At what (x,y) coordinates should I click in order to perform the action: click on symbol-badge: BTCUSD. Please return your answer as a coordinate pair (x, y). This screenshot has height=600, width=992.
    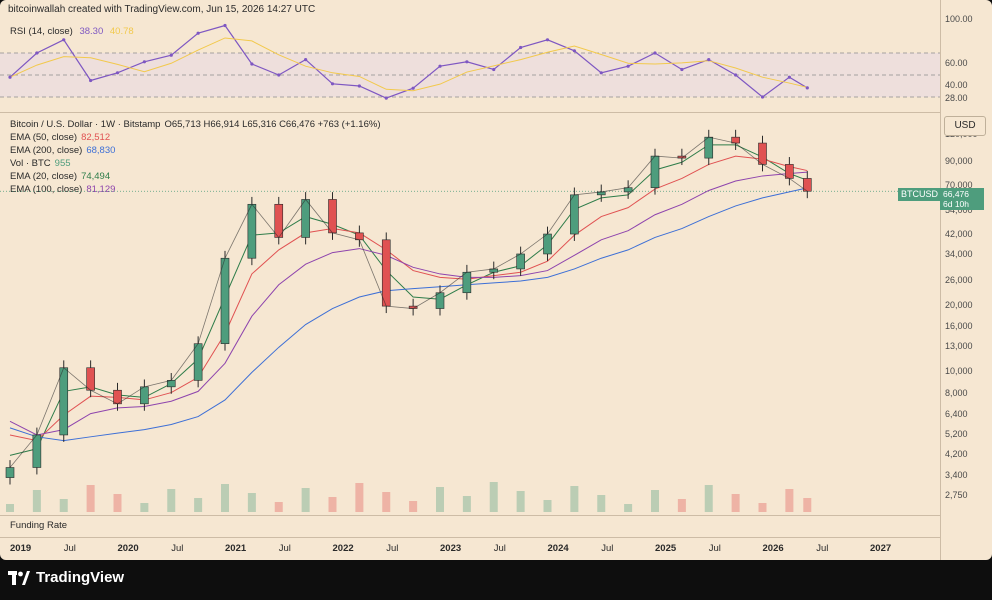
    Looking at the image, I should click on (920, 194).